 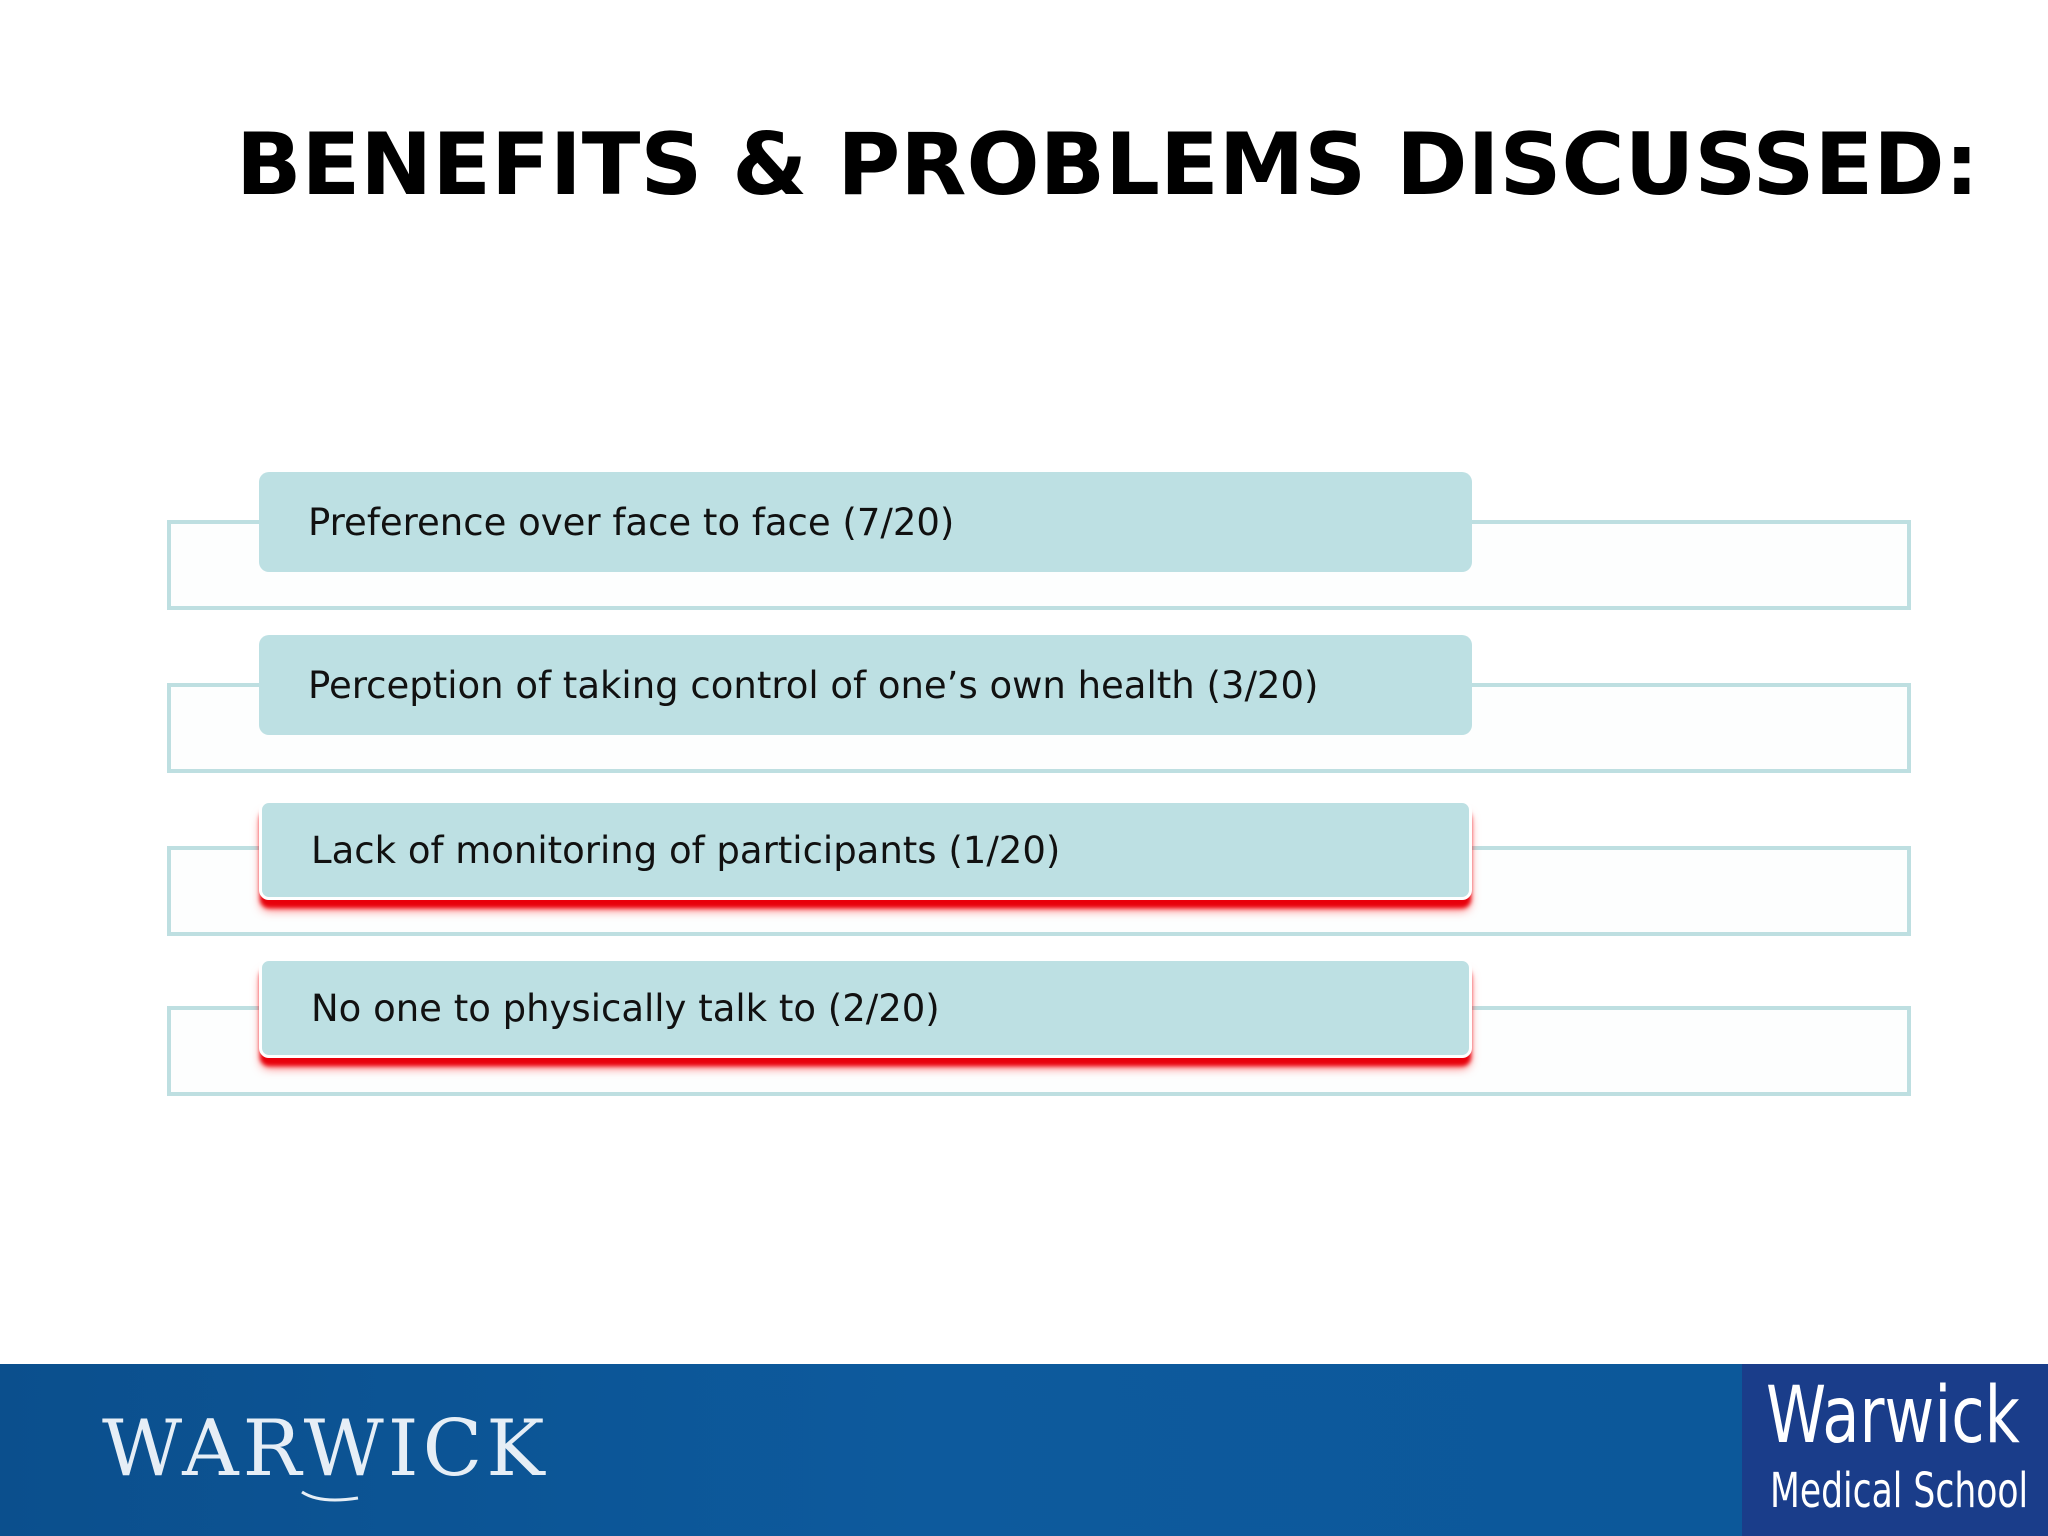 What do you see at coordinates (1107, 165) in the screenshot?
I see `slide-title: BENEFITS & PROBLEMS DISCUSSED:` at bounding box center [1107, 165].